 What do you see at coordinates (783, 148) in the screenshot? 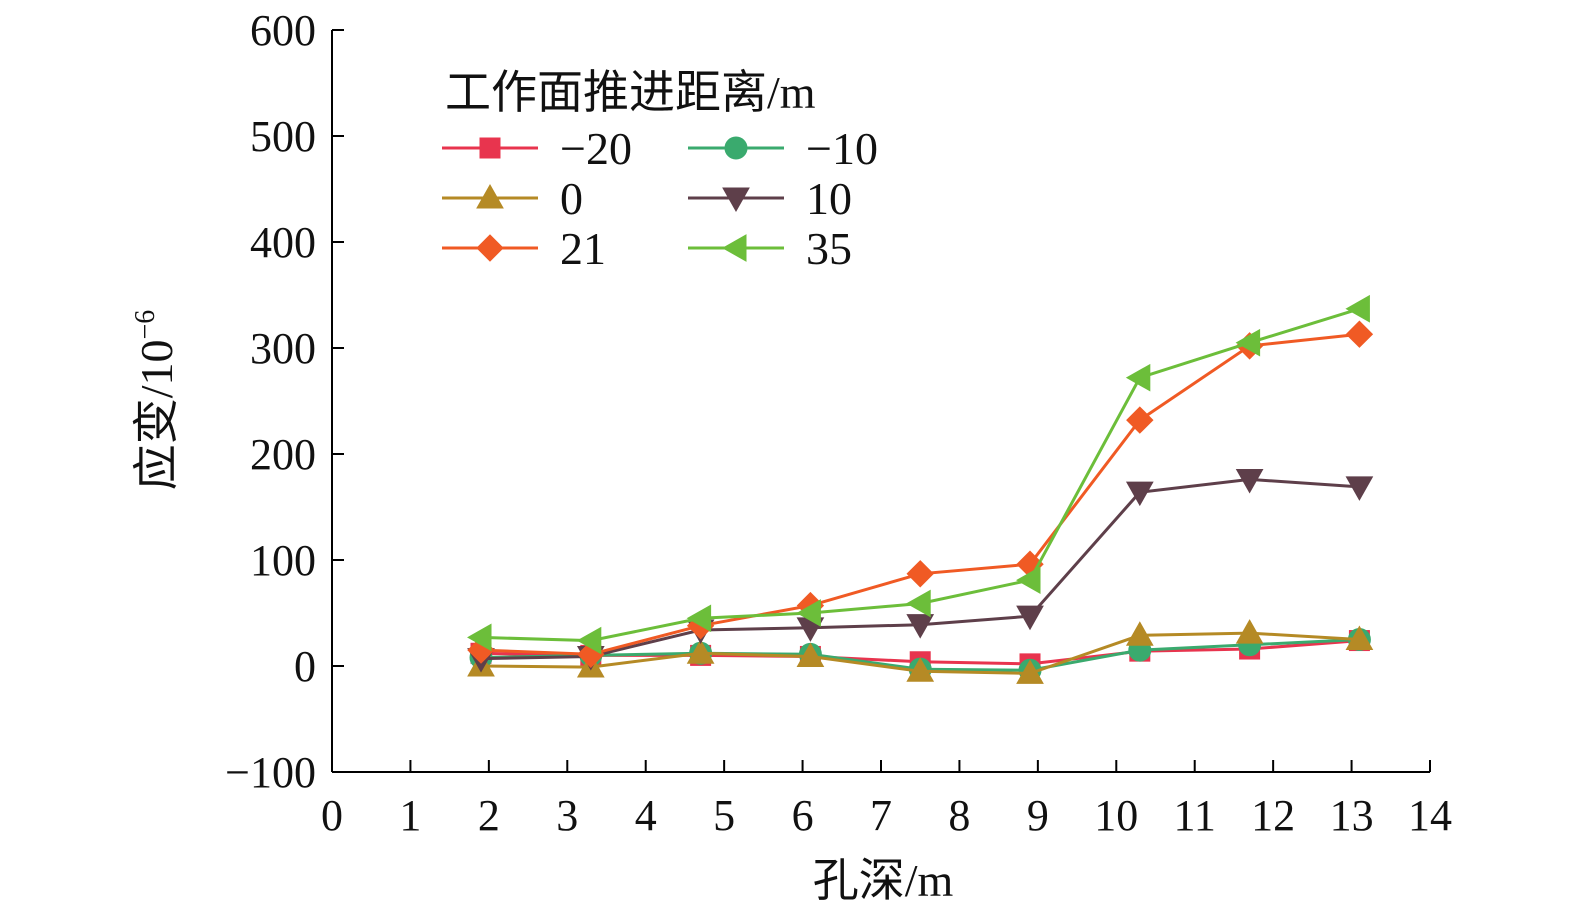
I see `legend-item: −10` at bounding box center [783, 148].